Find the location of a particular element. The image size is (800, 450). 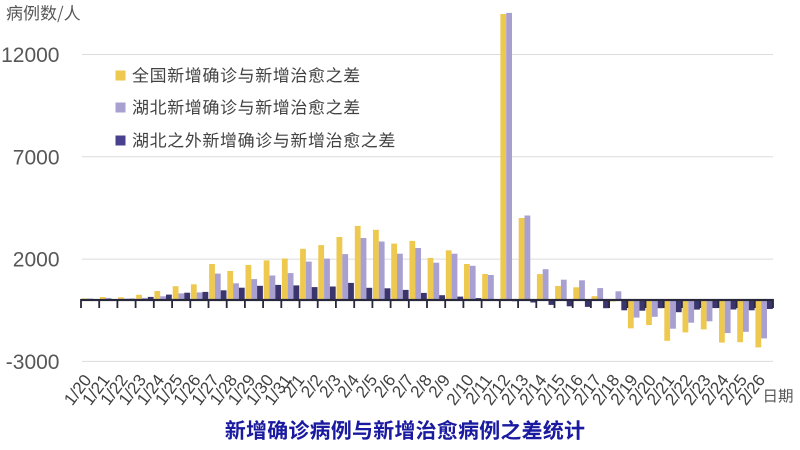

svg-text: 12000 is located at coordinates (30, 55).